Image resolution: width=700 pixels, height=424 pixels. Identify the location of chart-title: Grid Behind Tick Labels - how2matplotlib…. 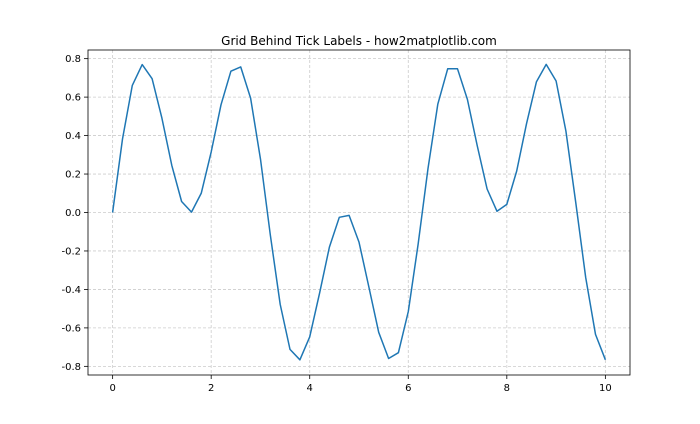
(359, 41).